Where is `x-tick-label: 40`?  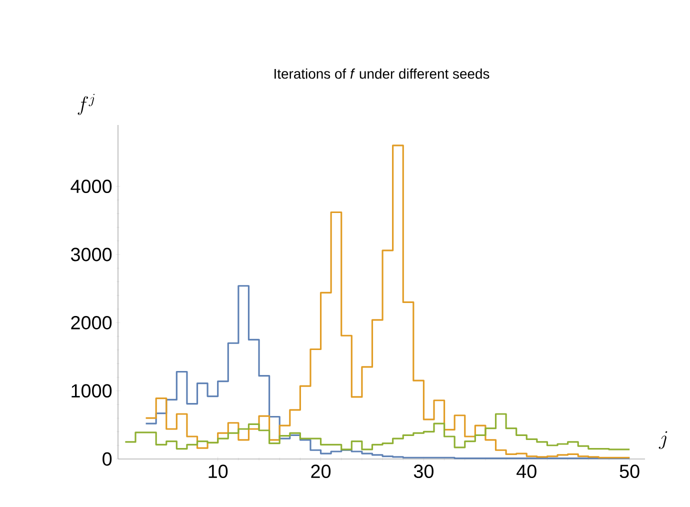
x-tick-label: 40 is located at coordinates (526, 471).